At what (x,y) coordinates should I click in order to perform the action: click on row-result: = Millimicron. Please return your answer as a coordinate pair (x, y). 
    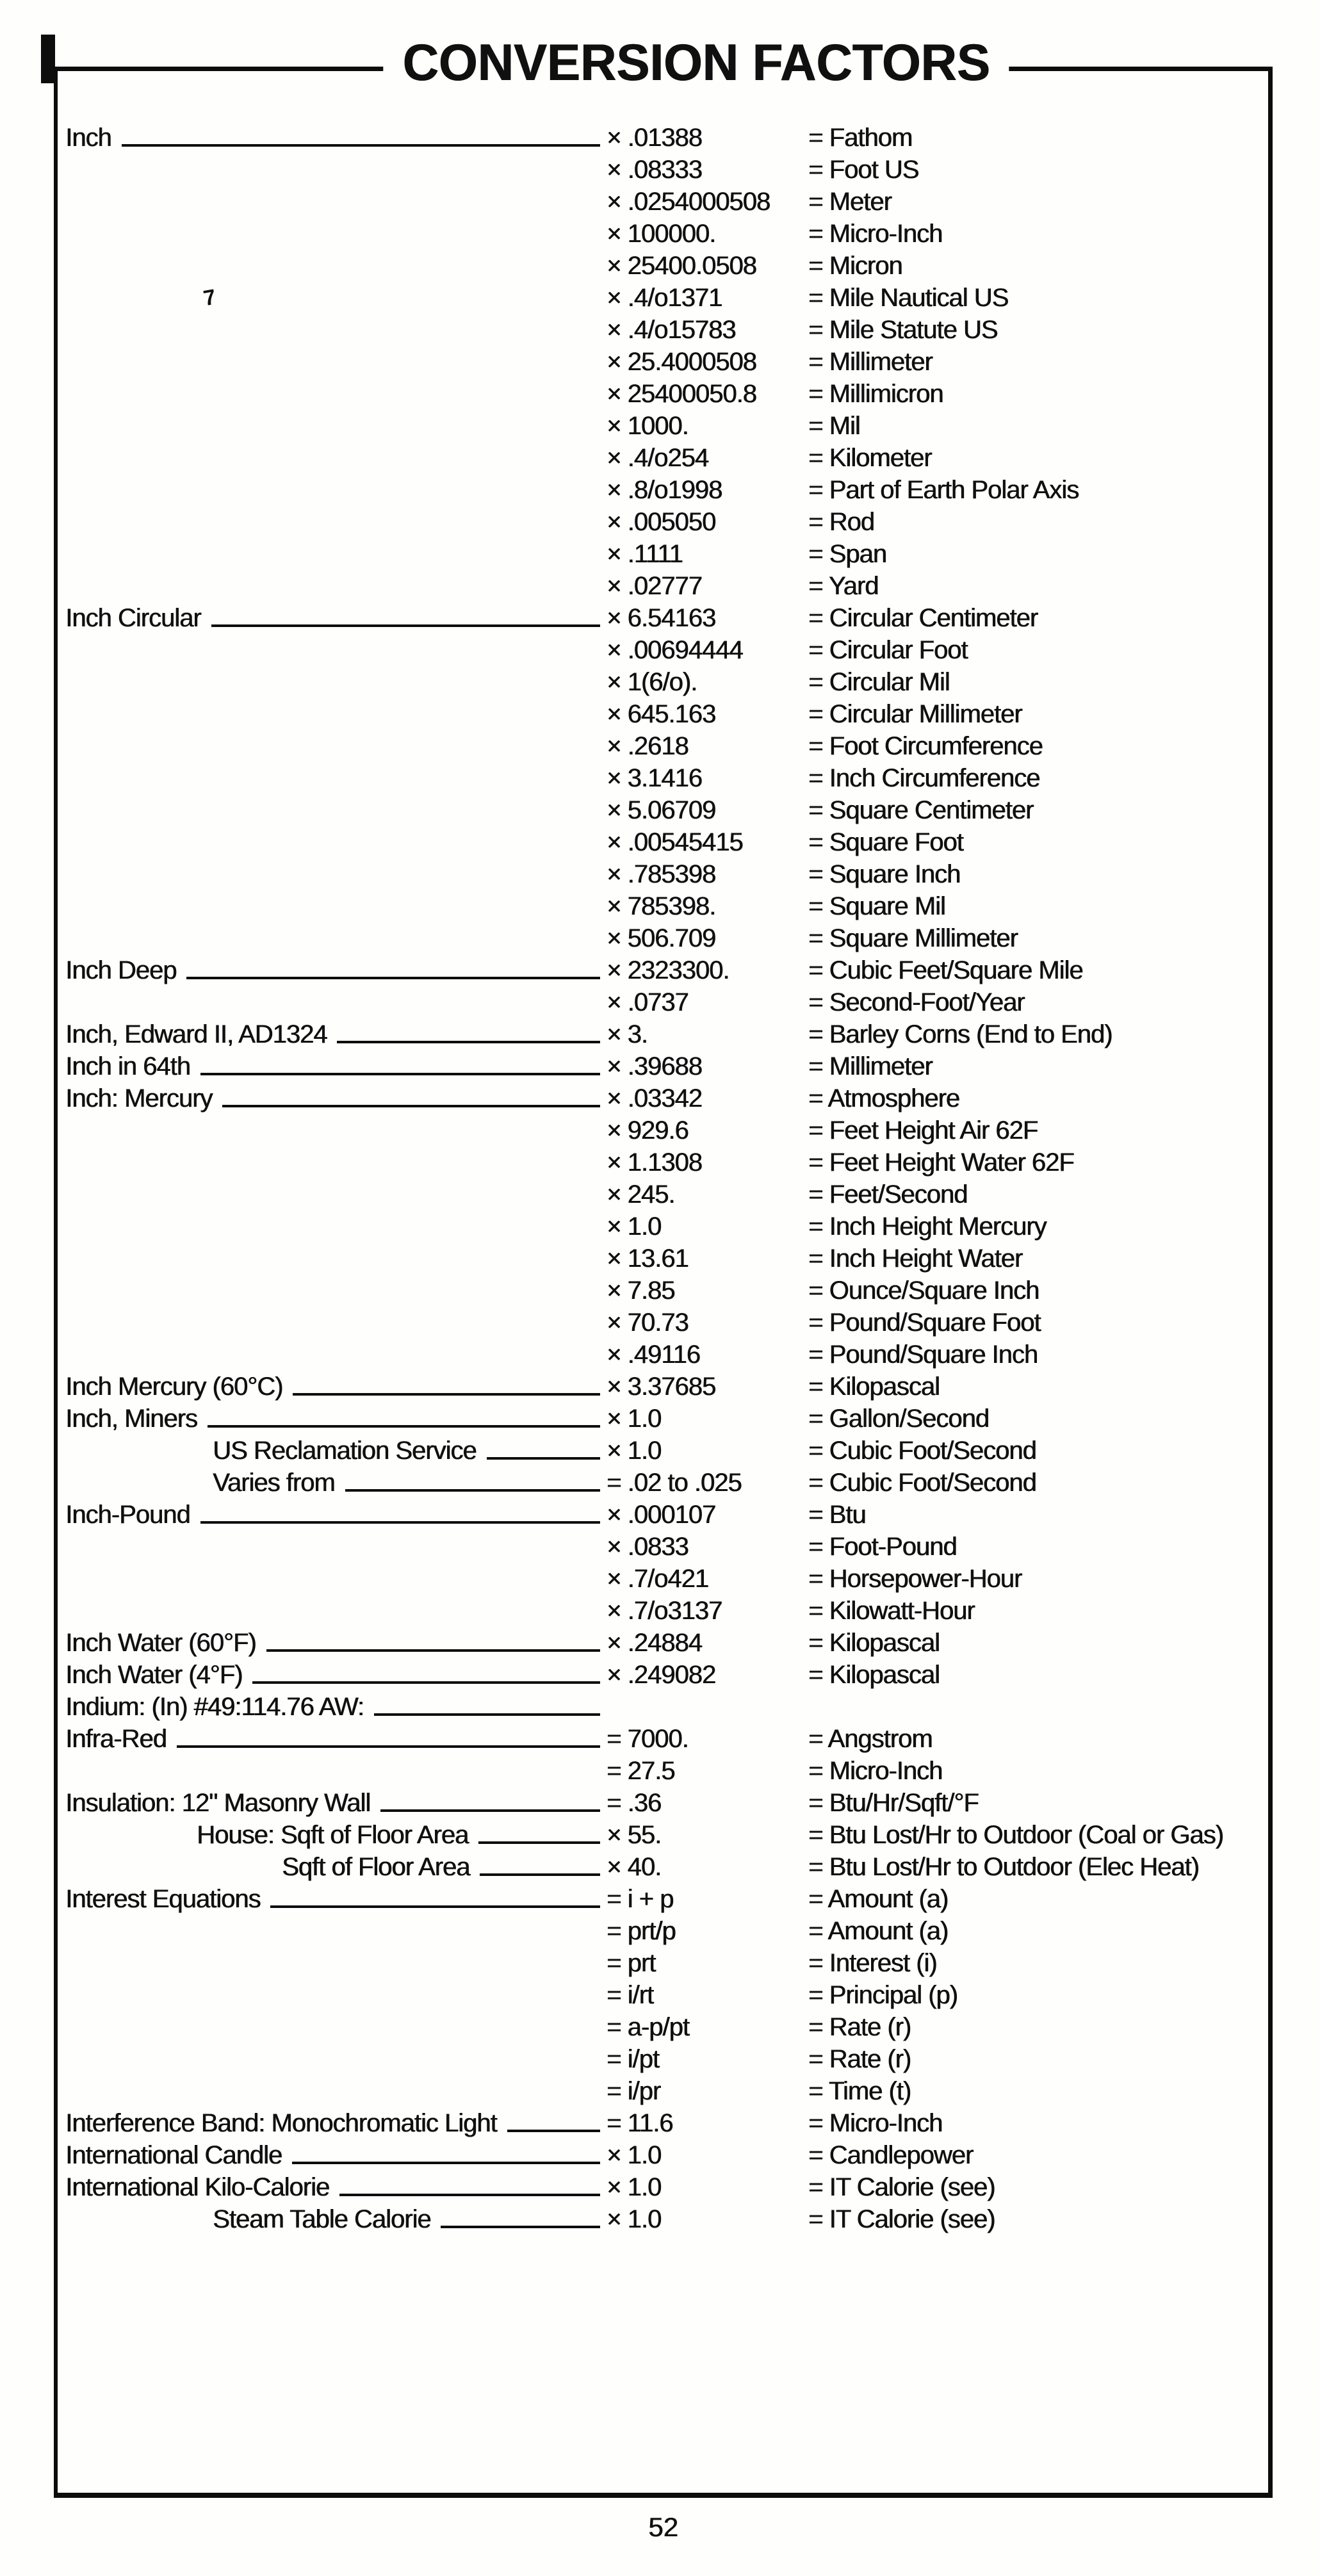
    Looking at the image, I should click on (875, 394).